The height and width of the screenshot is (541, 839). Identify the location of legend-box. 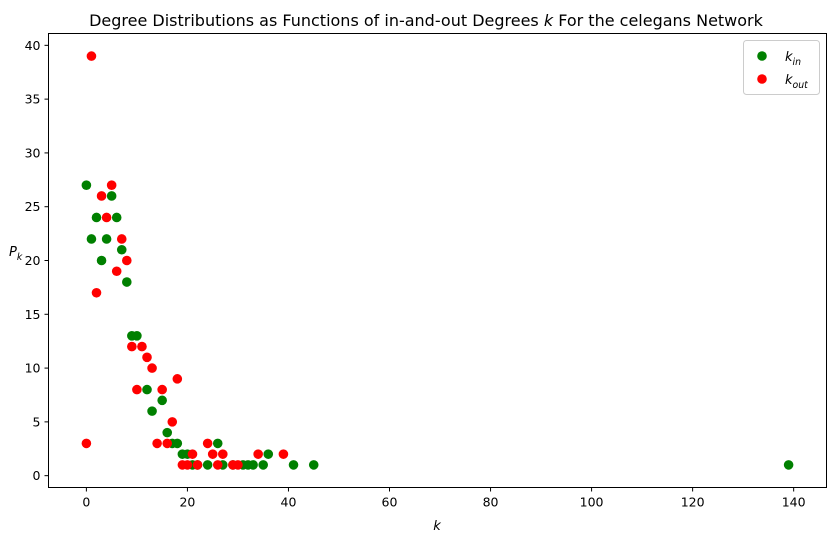
(781, 67).